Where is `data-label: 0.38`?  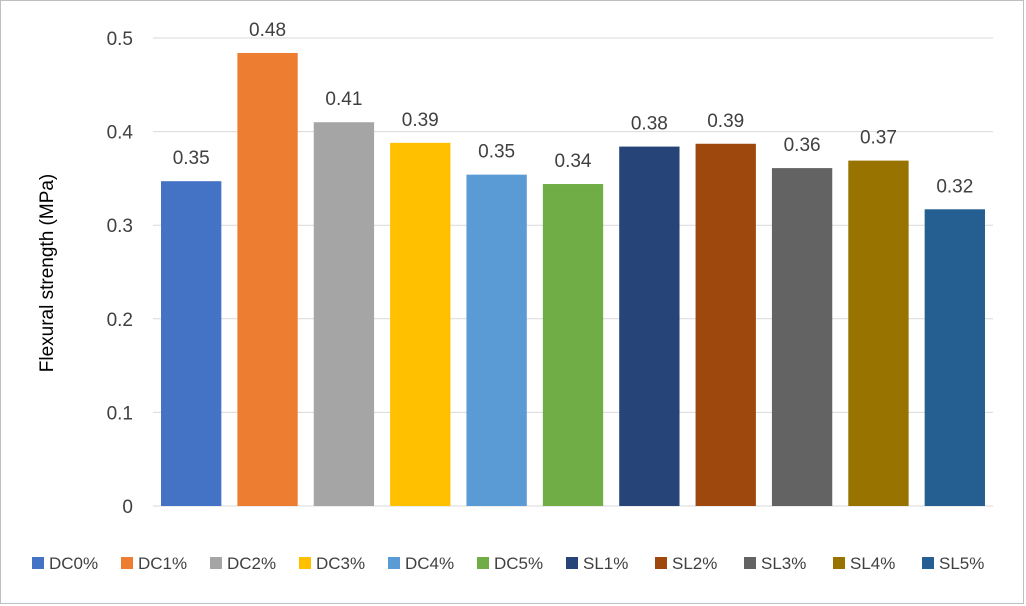 data-label: 0.38 is located at coordinates (649, 124).